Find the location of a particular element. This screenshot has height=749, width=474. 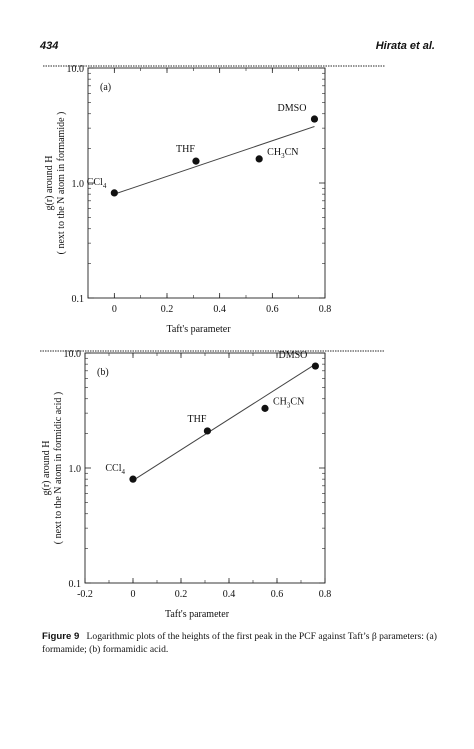

x-tick-label: -0.2 is located at coordinates (85, 594).